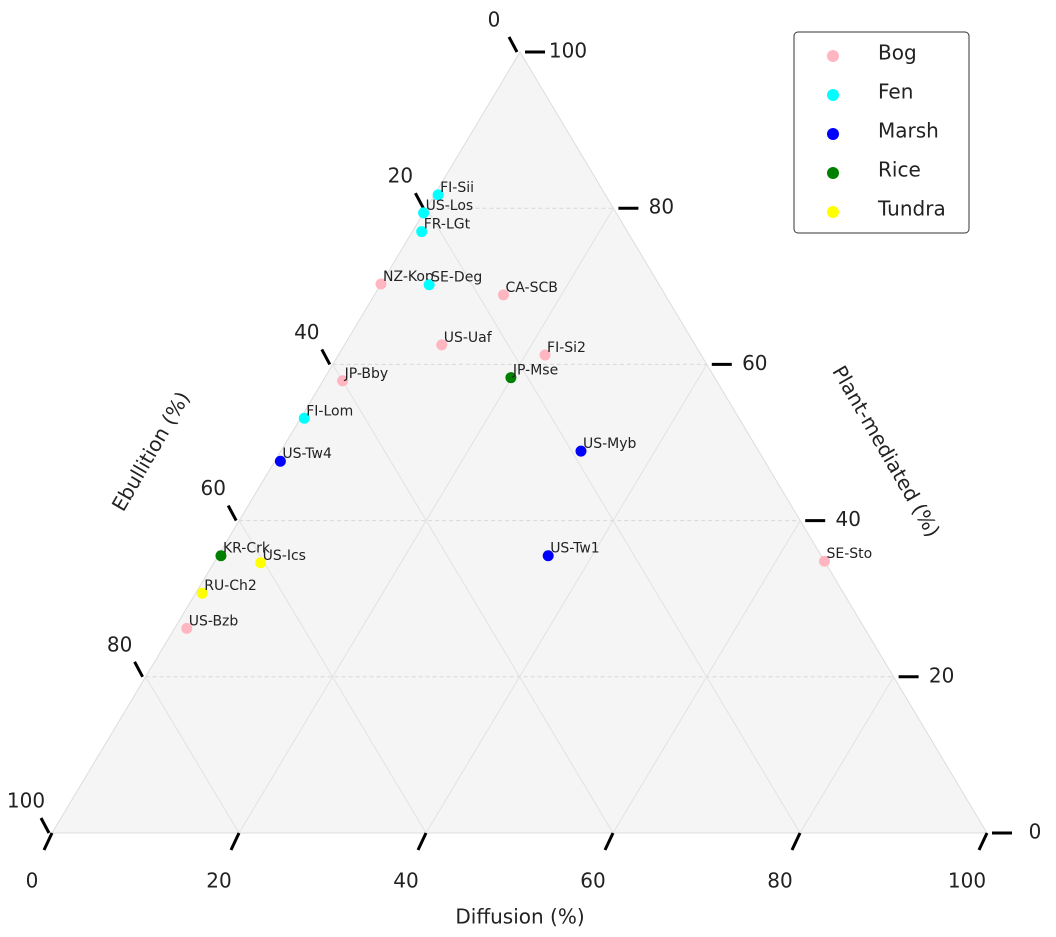 This screenshot has height=937, width=1056. I want to click on legend-box, so click(881, 132).